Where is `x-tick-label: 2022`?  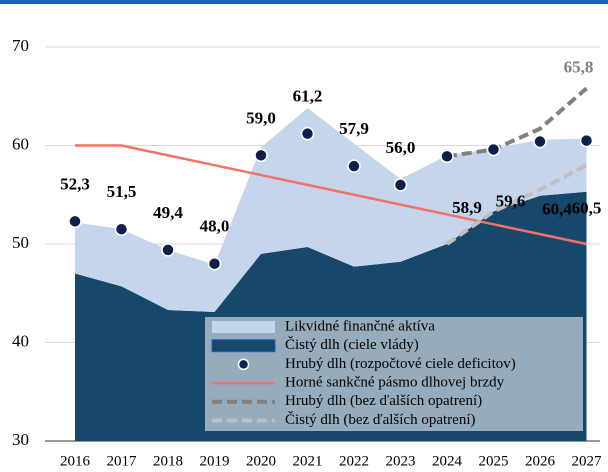 x-tick-label: 2022 is located at coordinates (354, 461).